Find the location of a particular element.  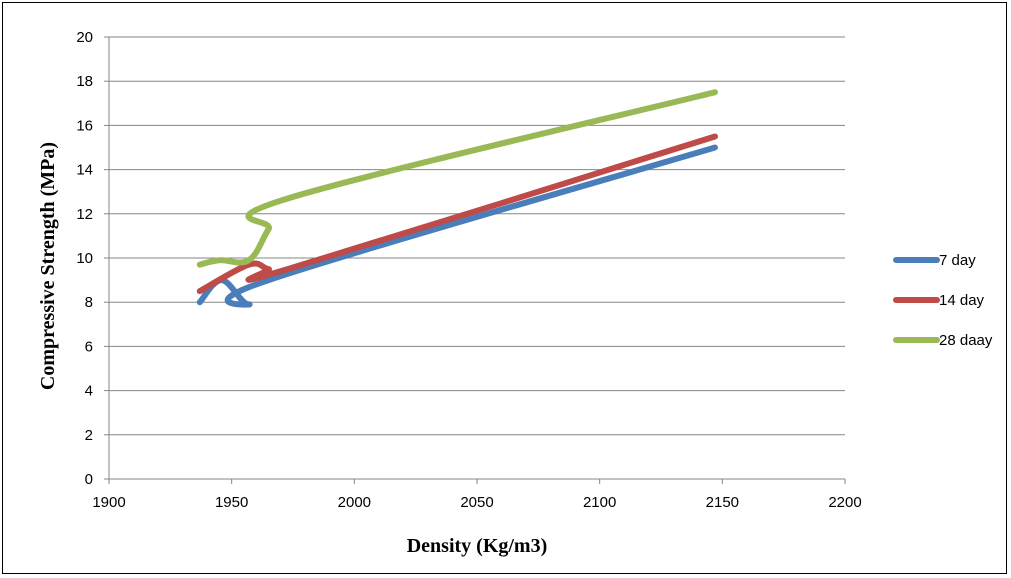

y-tick-label: 4 is located at coordinates (89, 391).